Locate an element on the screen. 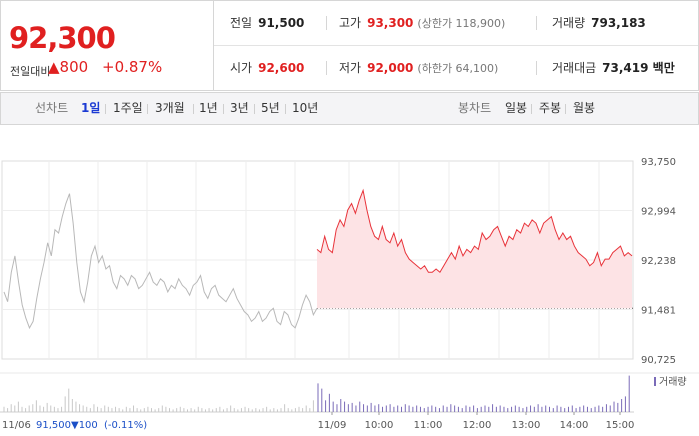  volume-legend-swatch is located at coordinates (655, 381).